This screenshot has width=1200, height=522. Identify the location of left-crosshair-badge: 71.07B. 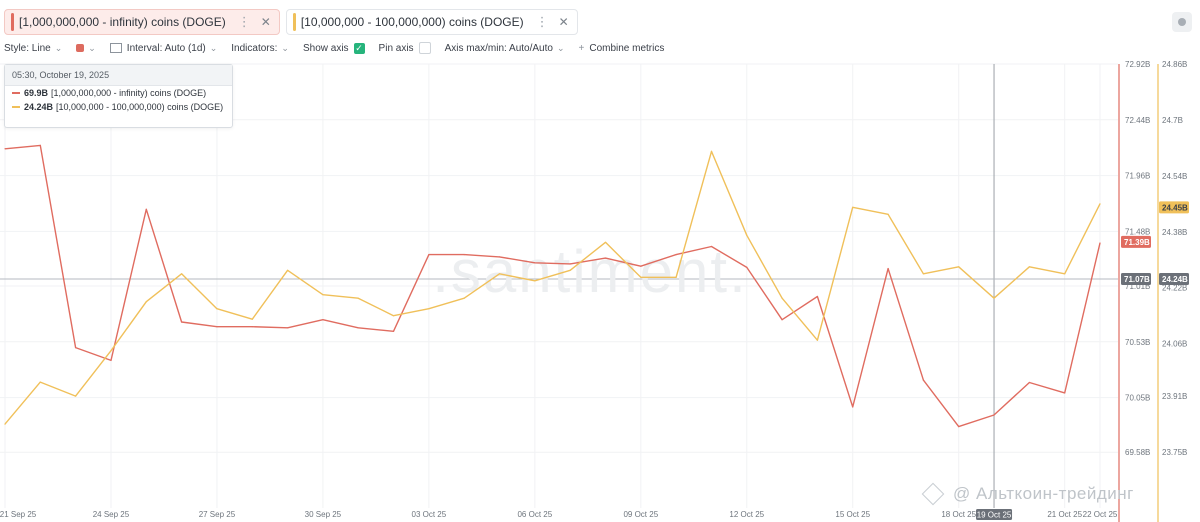
(1137, 279).